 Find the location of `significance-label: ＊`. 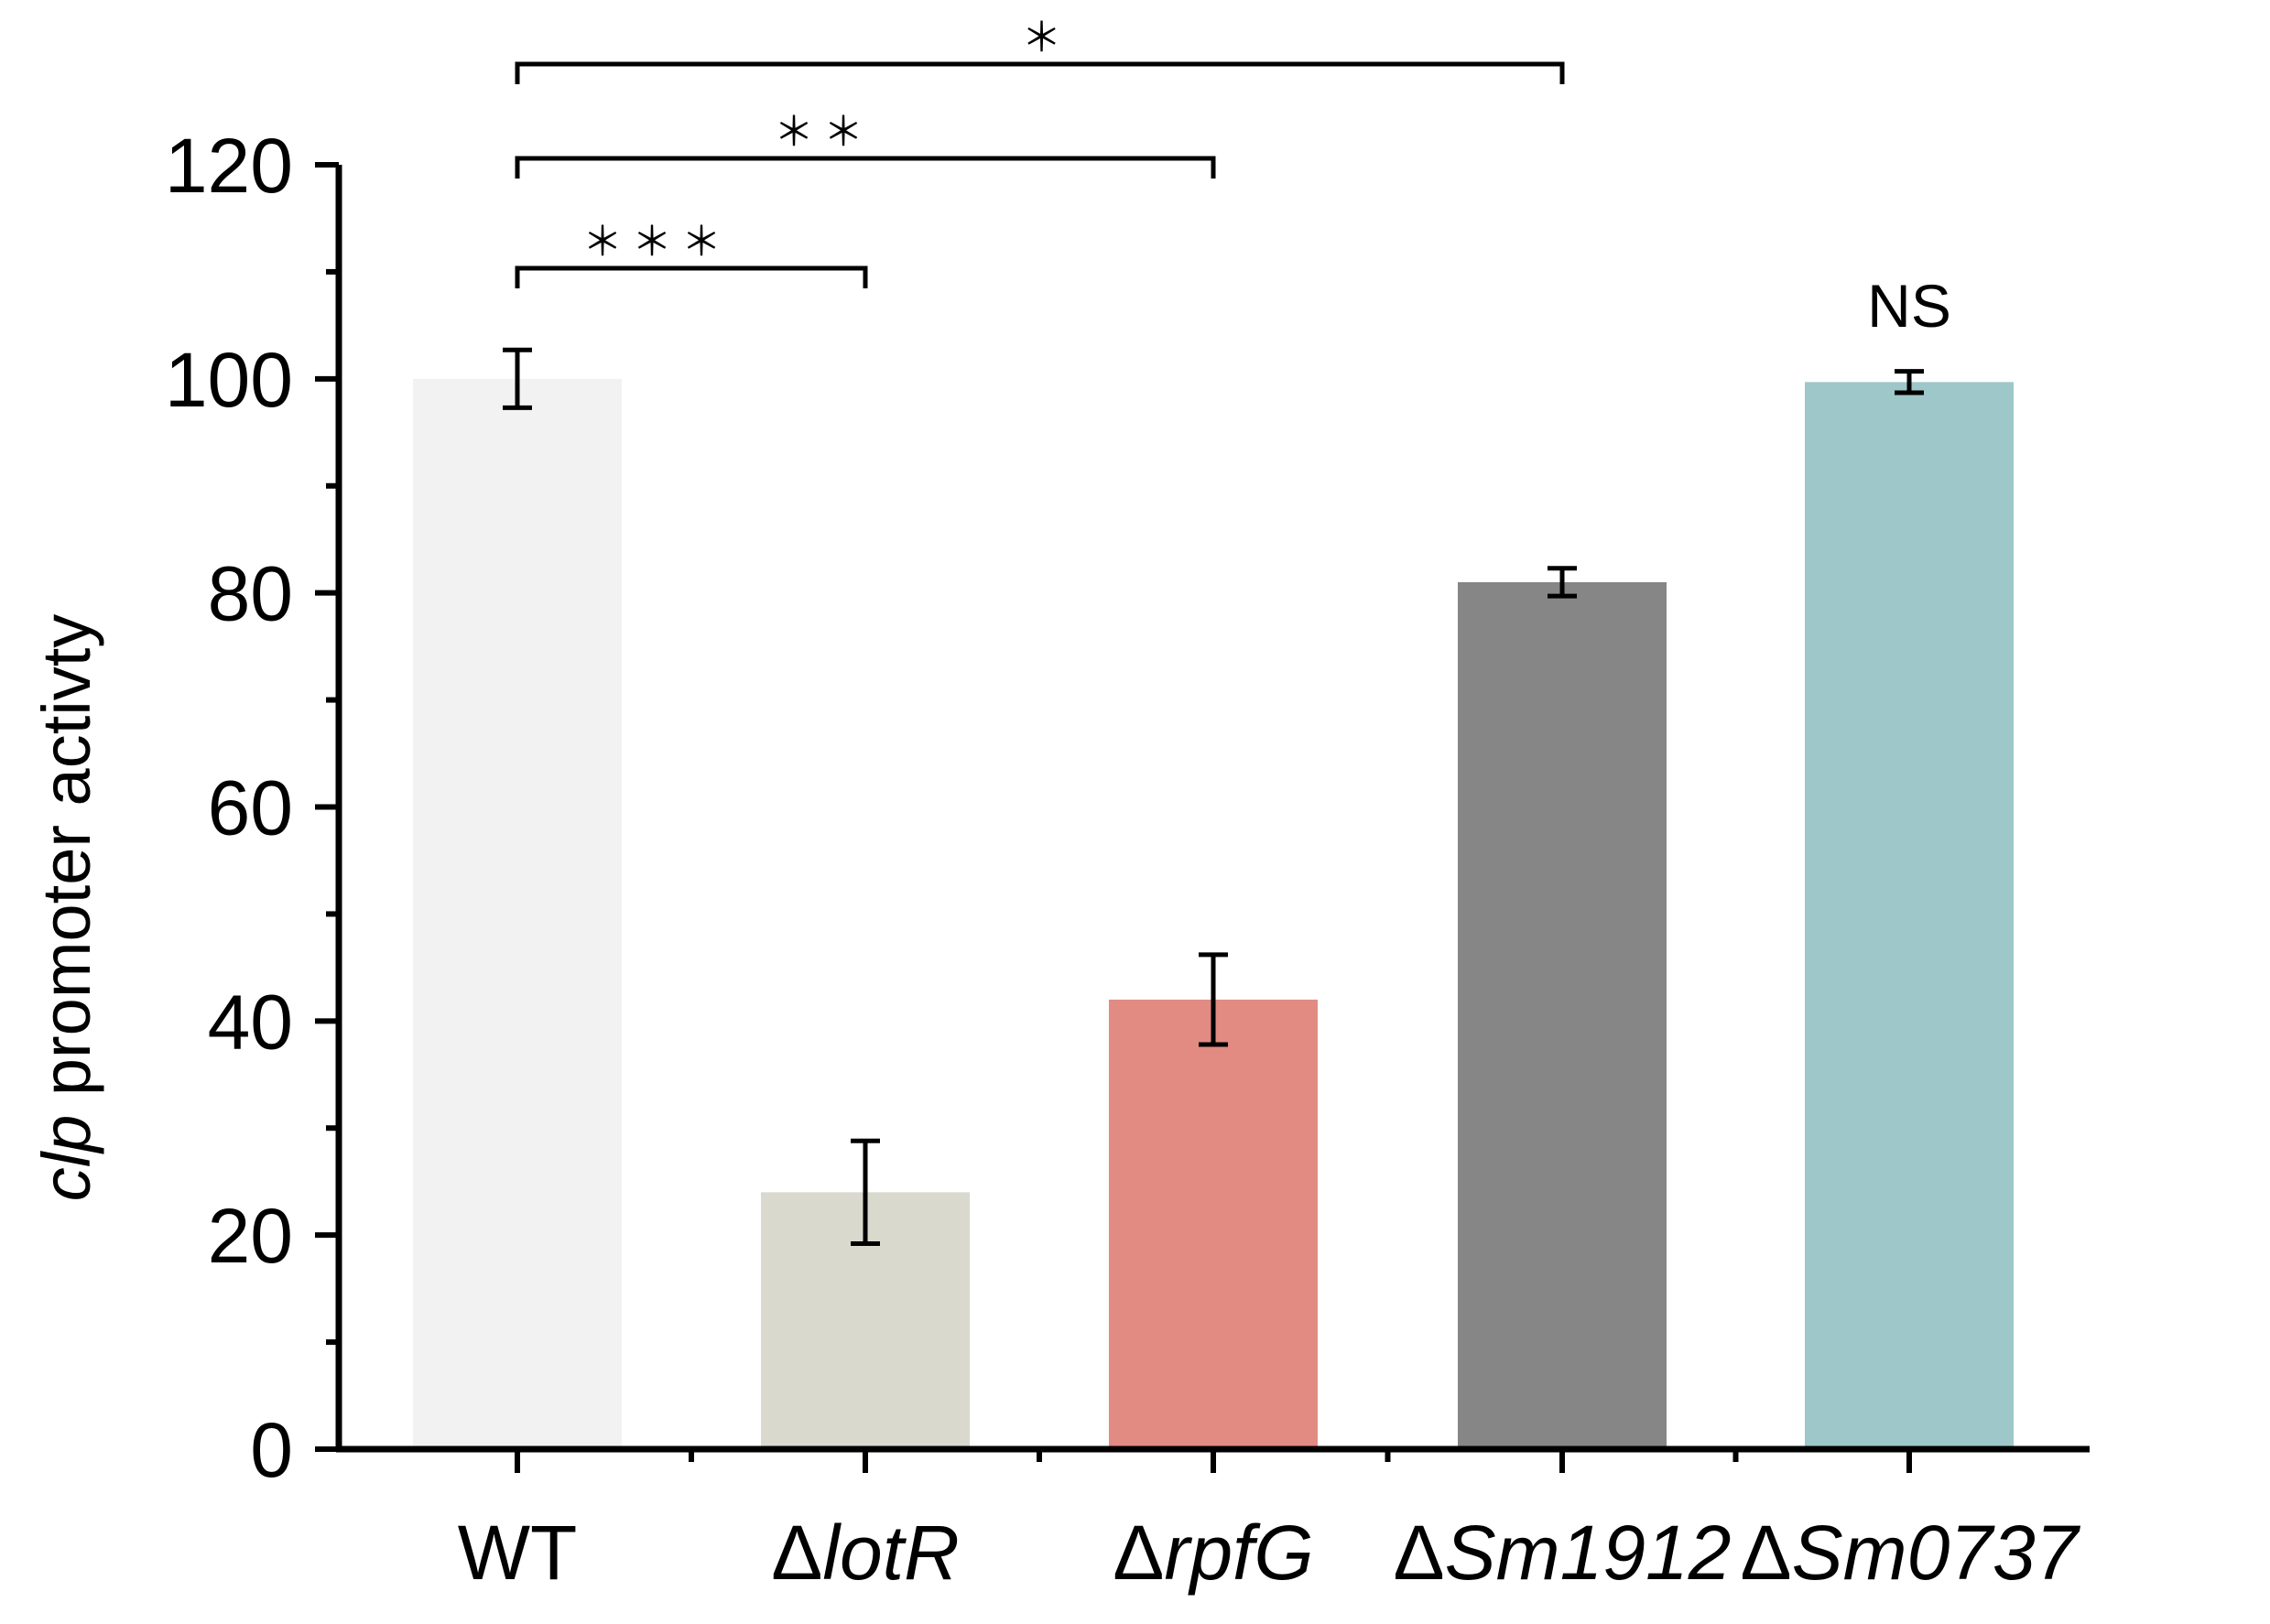

significance-label: ＊ is located at coordinates (1046, 38).